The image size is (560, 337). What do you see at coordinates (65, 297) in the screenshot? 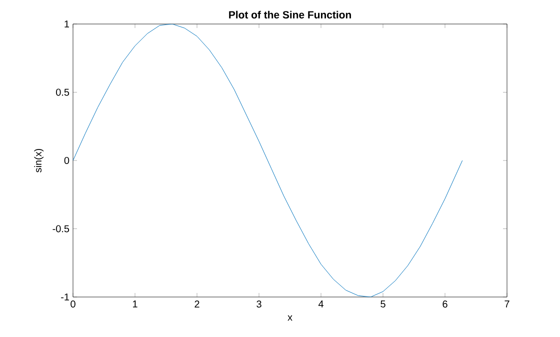
I see `y-tick-label: -1` at bounding box center [65, 297].